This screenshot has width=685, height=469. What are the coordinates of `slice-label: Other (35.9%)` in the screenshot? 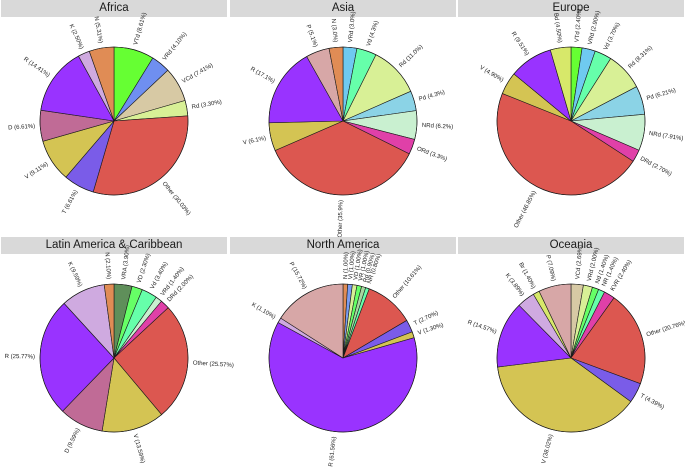 It's located at (341, 219).